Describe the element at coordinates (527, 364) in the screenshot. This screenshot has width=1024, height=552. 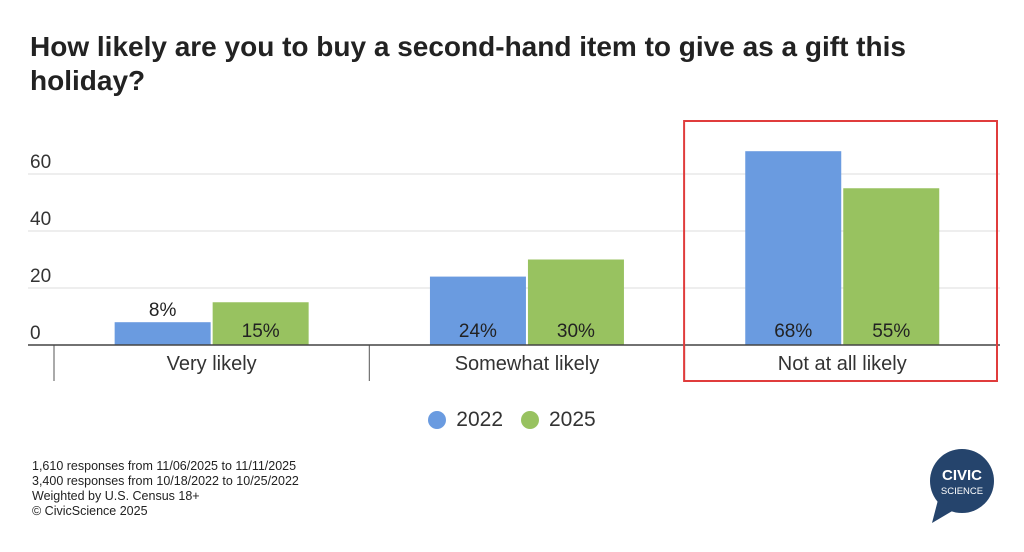
I see `x-tick-label-1: Somewhat likely` at that location.